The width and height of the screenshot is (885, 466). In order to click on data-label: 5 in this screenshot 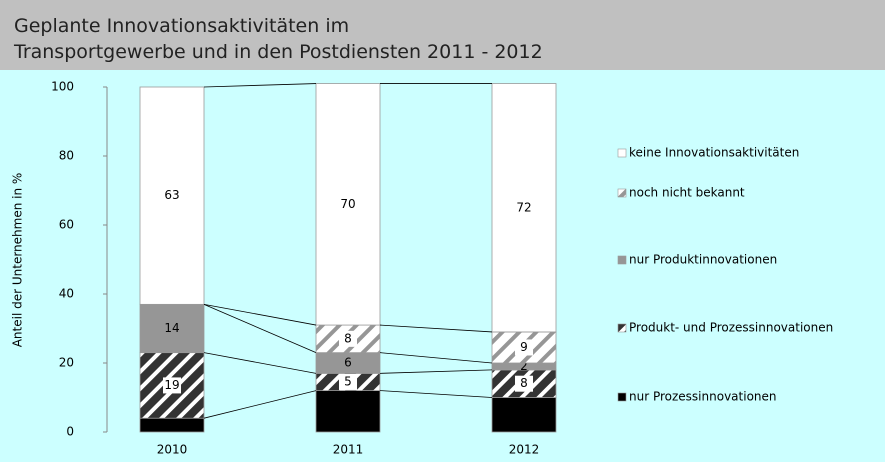, I will do `click(348, 381)`.